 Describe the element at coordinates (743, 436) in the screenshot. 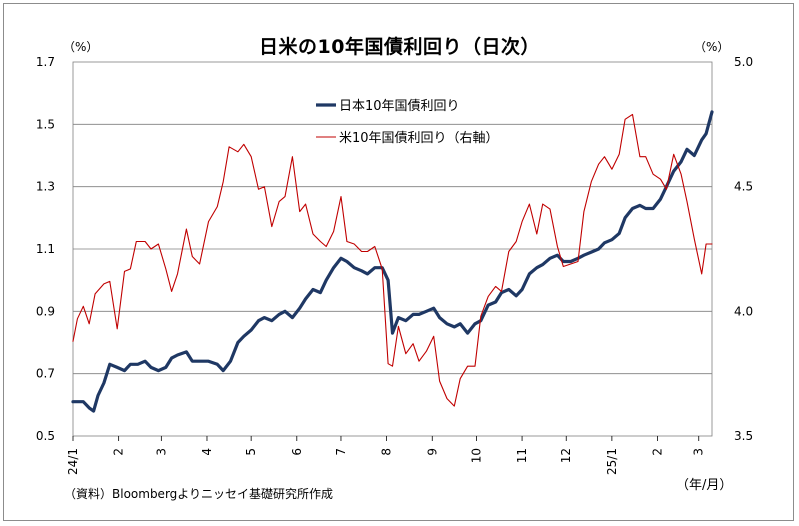

I see `y-right-tick-label: 3.5` at that location.